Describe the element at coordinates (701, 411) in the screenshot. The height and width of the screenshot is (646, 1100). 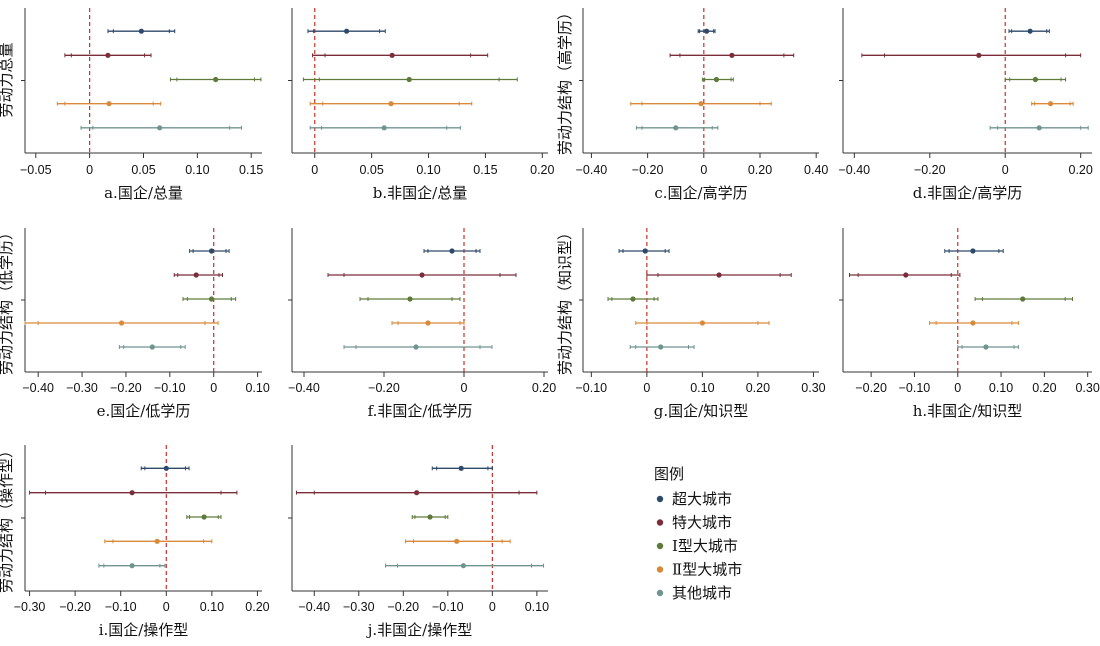
I see `panel-title: g.国企/知识型` at that location.